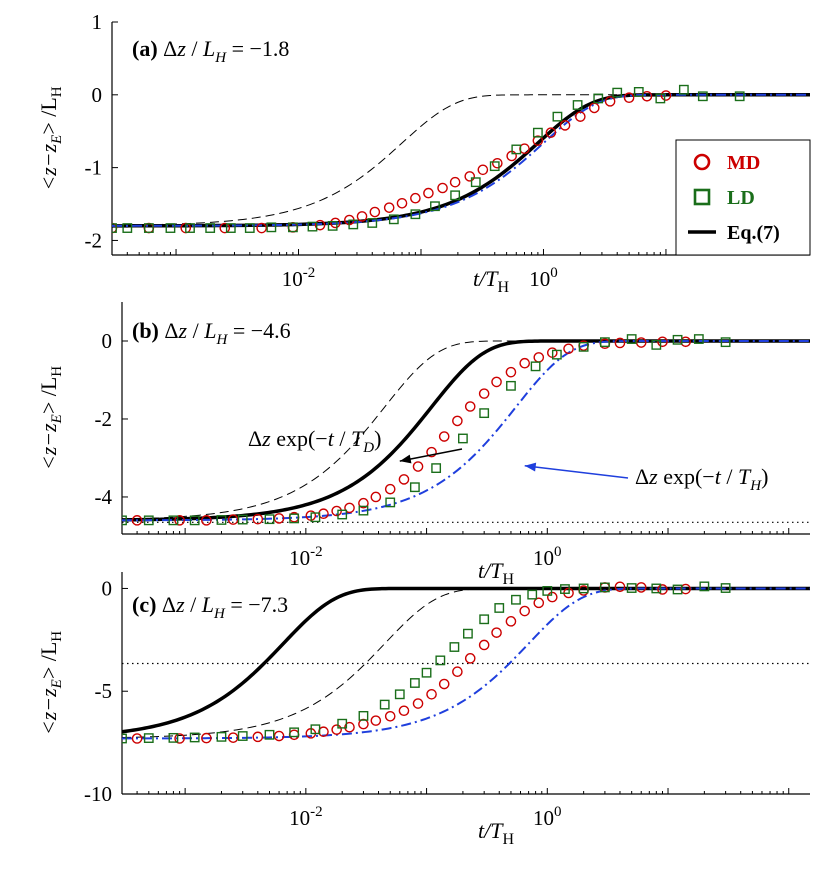 The image size is (830, 872). I want to click on legend-box, so click(743, 197).